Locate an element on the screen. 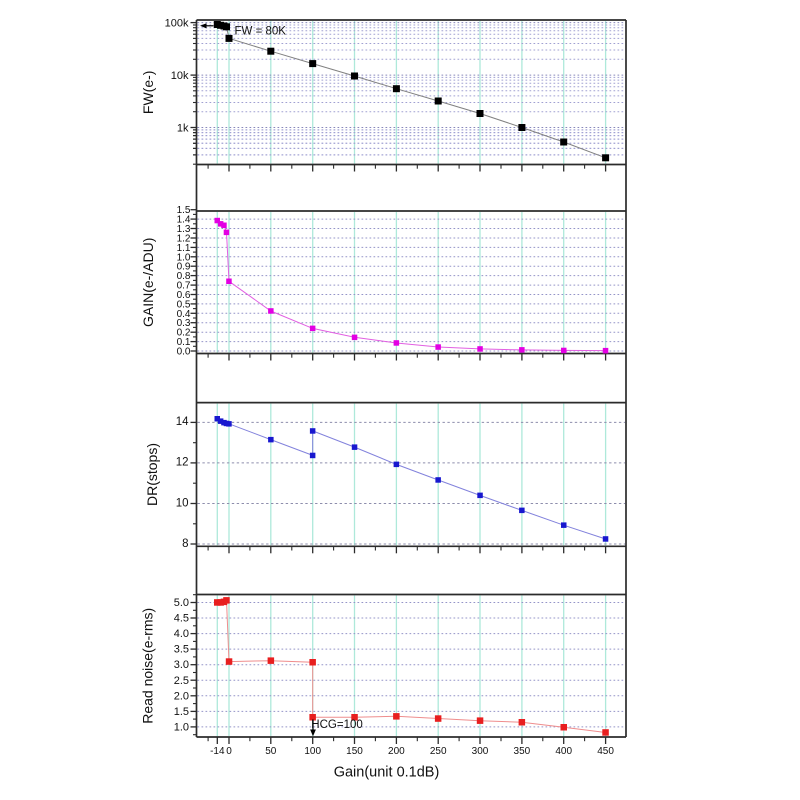 Image resolution: width=800 pixels, height=800 pixels. svg-text: 0.8 is located at coordinates (184, 276).